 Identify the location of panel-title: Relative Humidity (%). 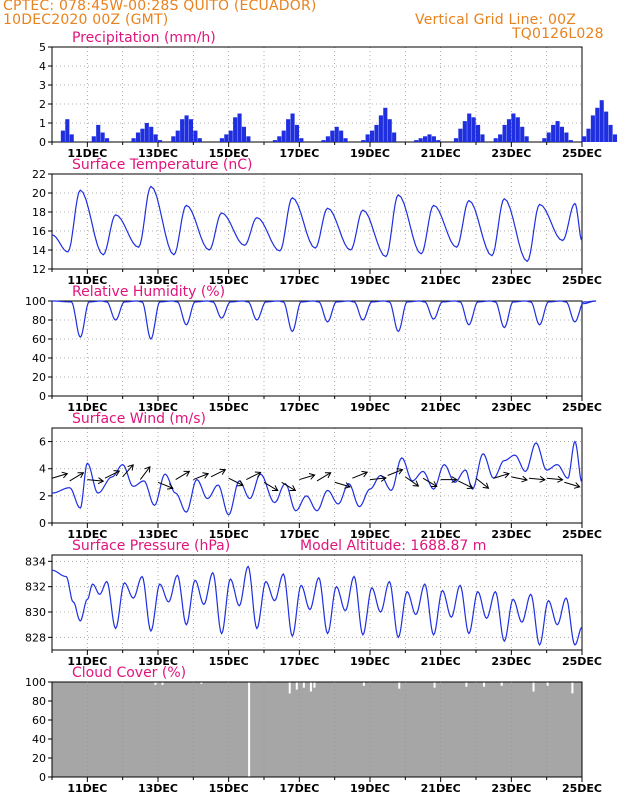
(148, 292).